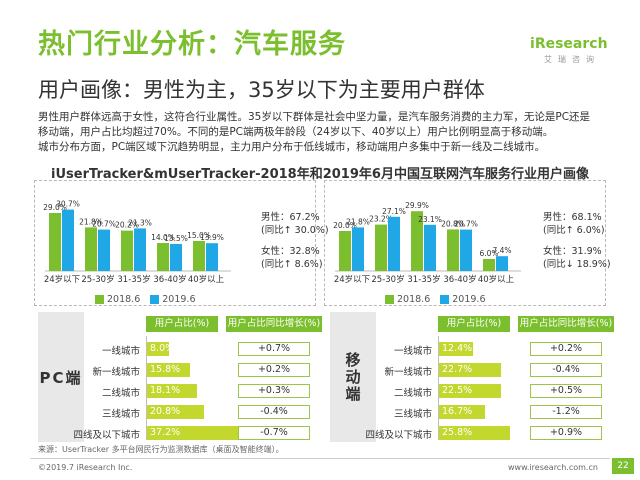 This screenshot has width=640, height=480. I want to click on data-label: 27.1%, so click(394, 211).